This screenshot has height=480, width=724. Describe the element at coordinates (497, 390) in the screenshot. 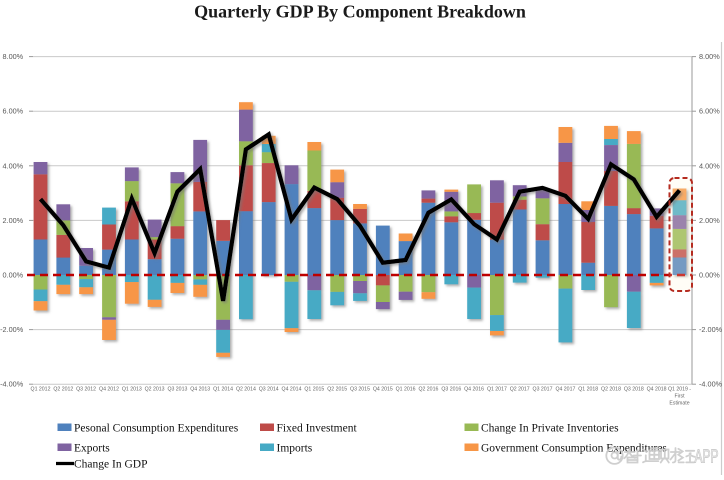

I see `svg-text: Q1 2017` at that location.